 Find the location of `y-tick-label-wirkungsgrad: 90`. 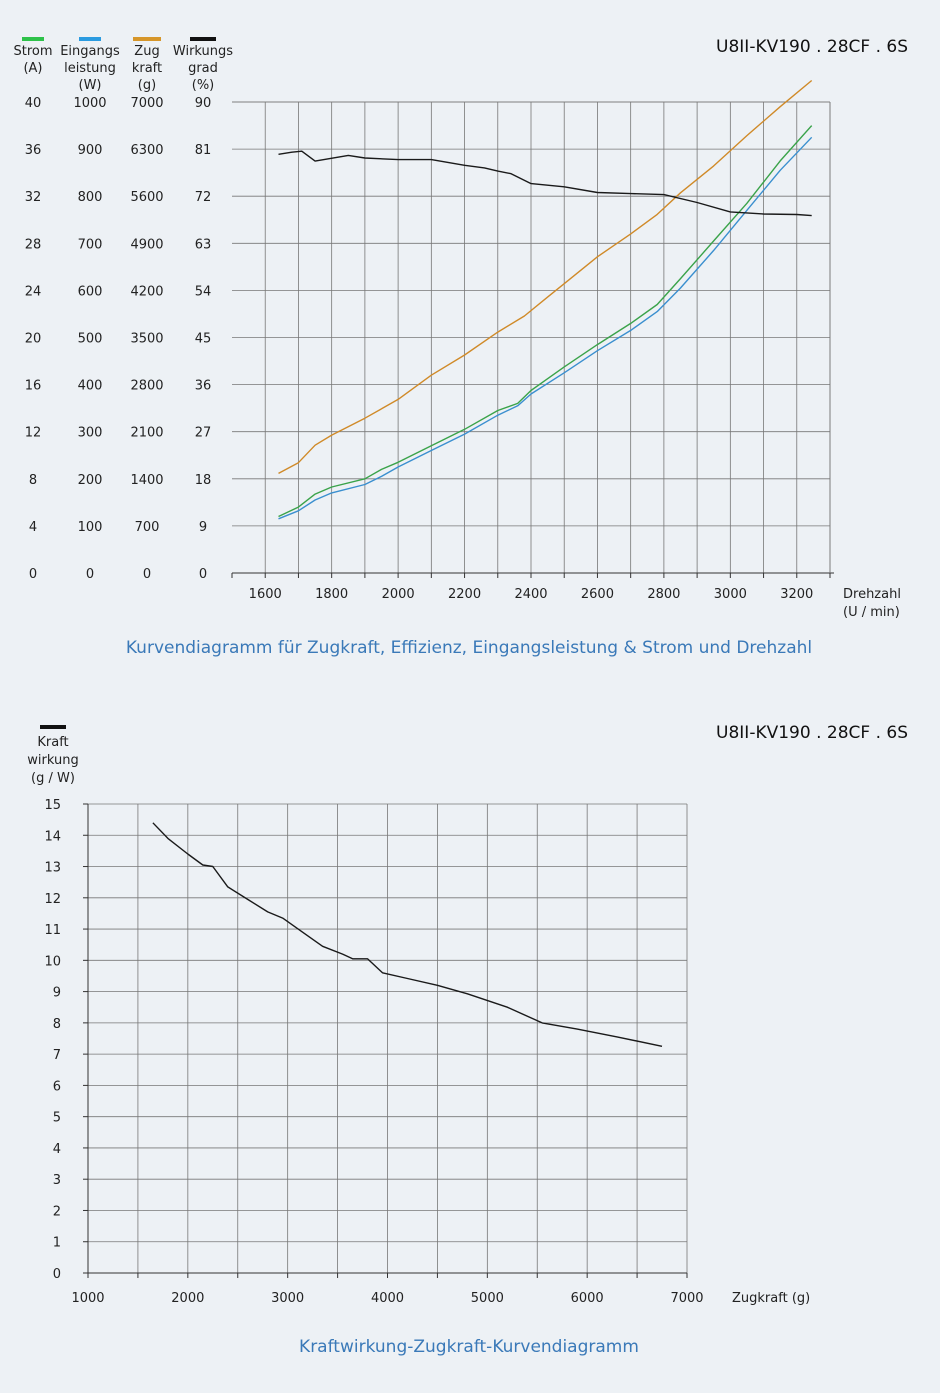

y-tick-label-wirkungsgrad: 90 is located at coordinates (203, 103).